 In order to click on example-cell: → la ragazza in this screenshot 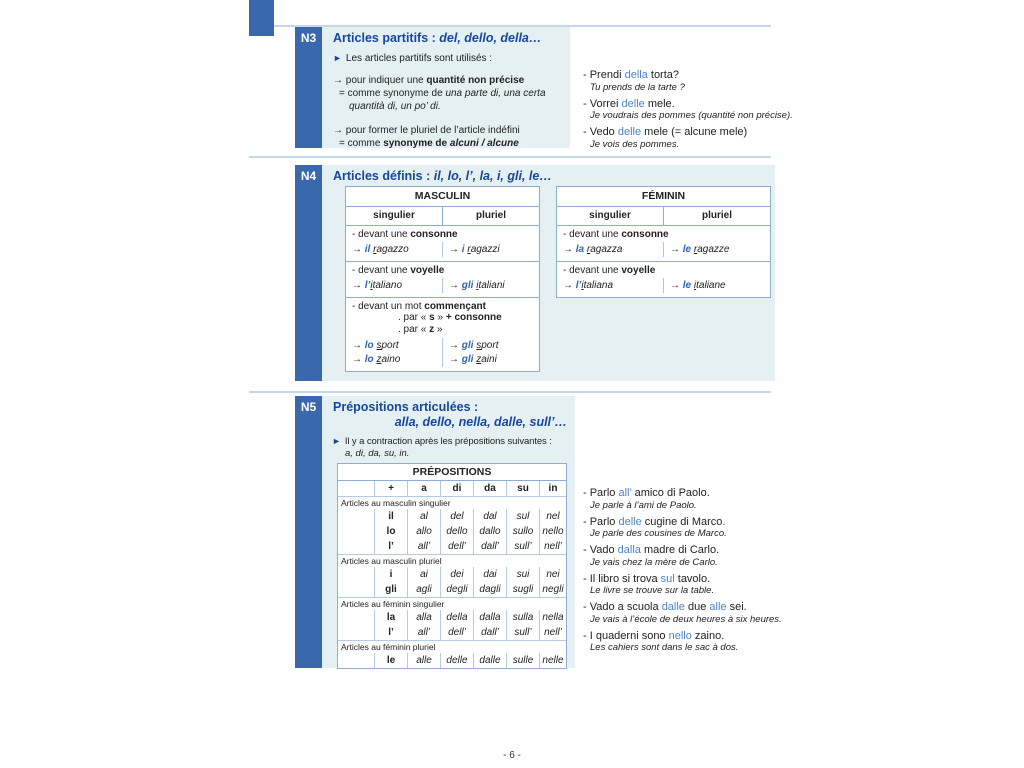, I will do `click(593, 249)`.